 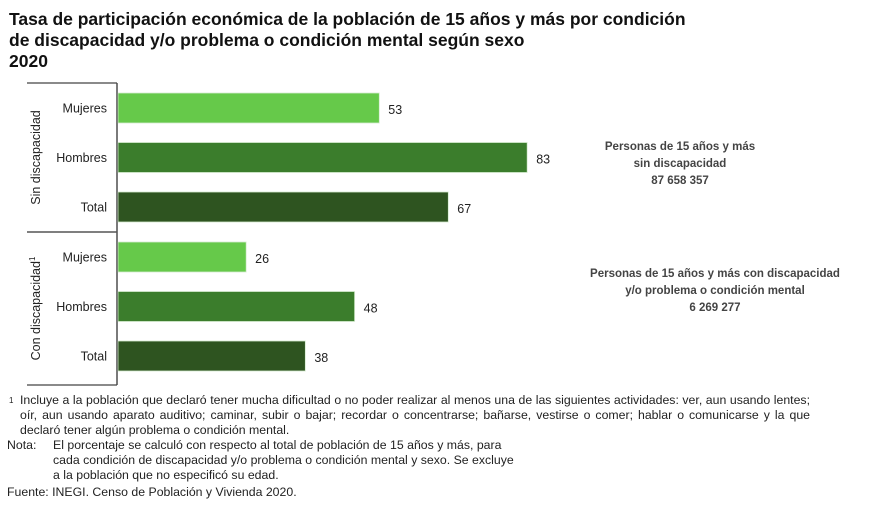 What do you see at coordinates (22, 445) in the screenshot?
I see `nota-label: Nota:` at bounding box center [22, 445].